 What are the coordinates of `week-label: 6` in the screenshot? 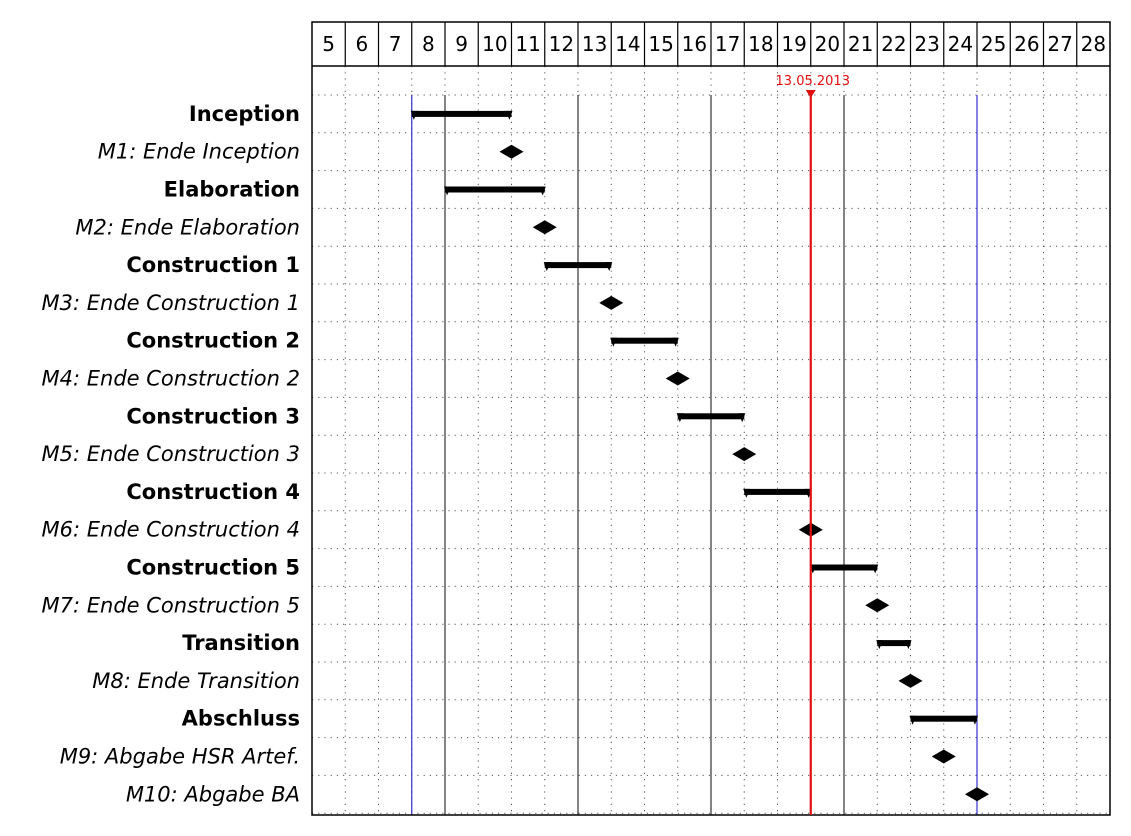 It's located at (362, 44).